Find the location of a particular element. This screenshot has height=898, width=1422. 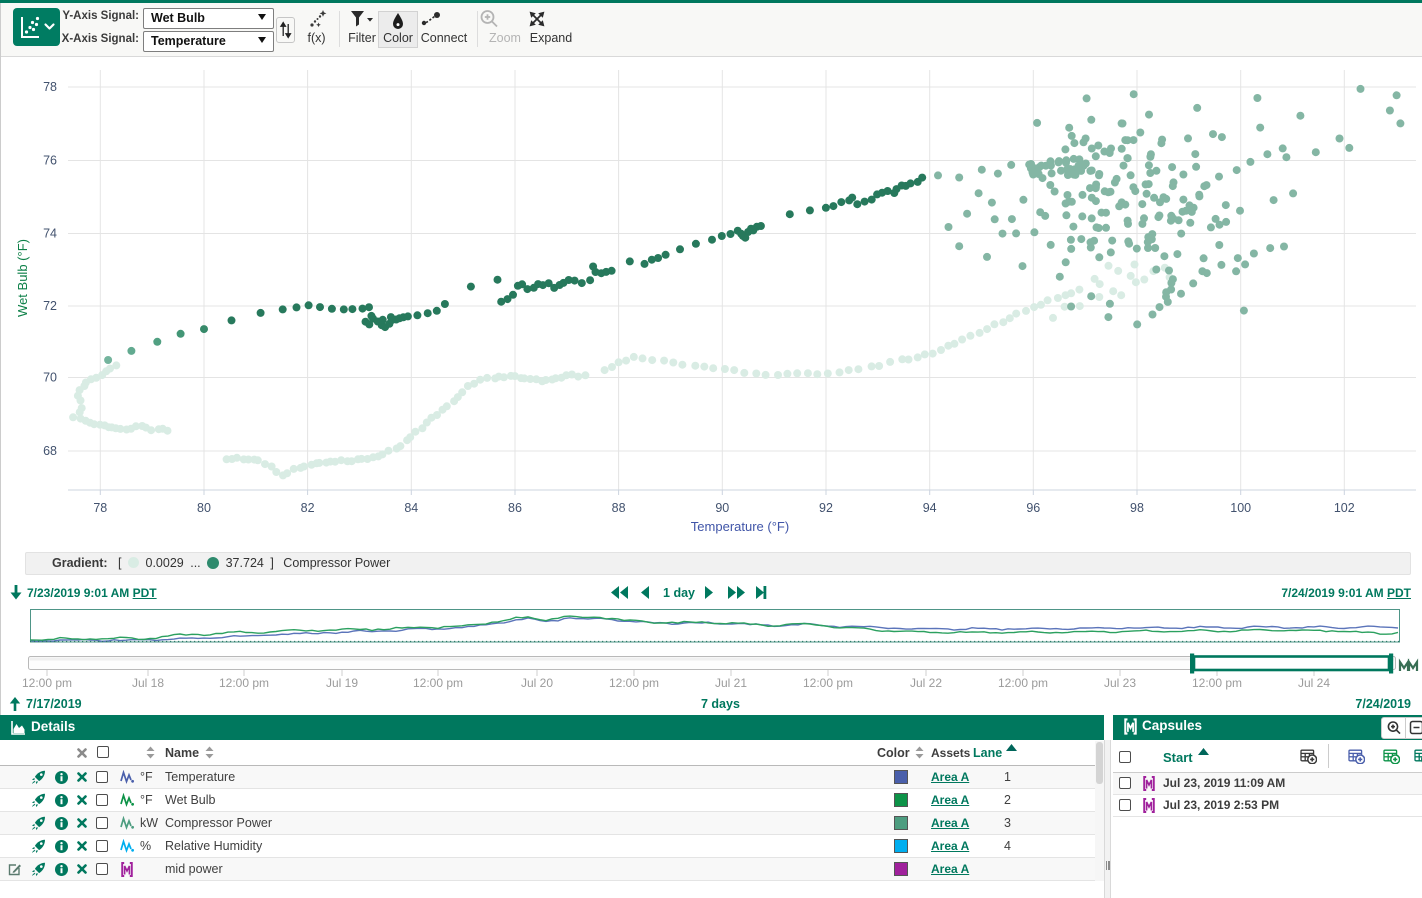

svg-text: 88 is located at coordinates (619, 508).